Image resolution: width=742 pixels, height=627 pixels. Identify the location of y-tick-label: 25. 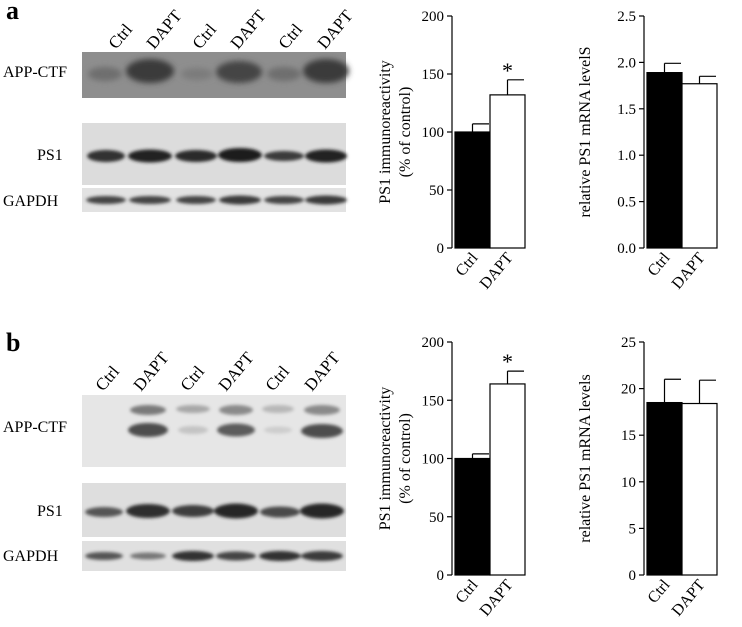
(628, 343).